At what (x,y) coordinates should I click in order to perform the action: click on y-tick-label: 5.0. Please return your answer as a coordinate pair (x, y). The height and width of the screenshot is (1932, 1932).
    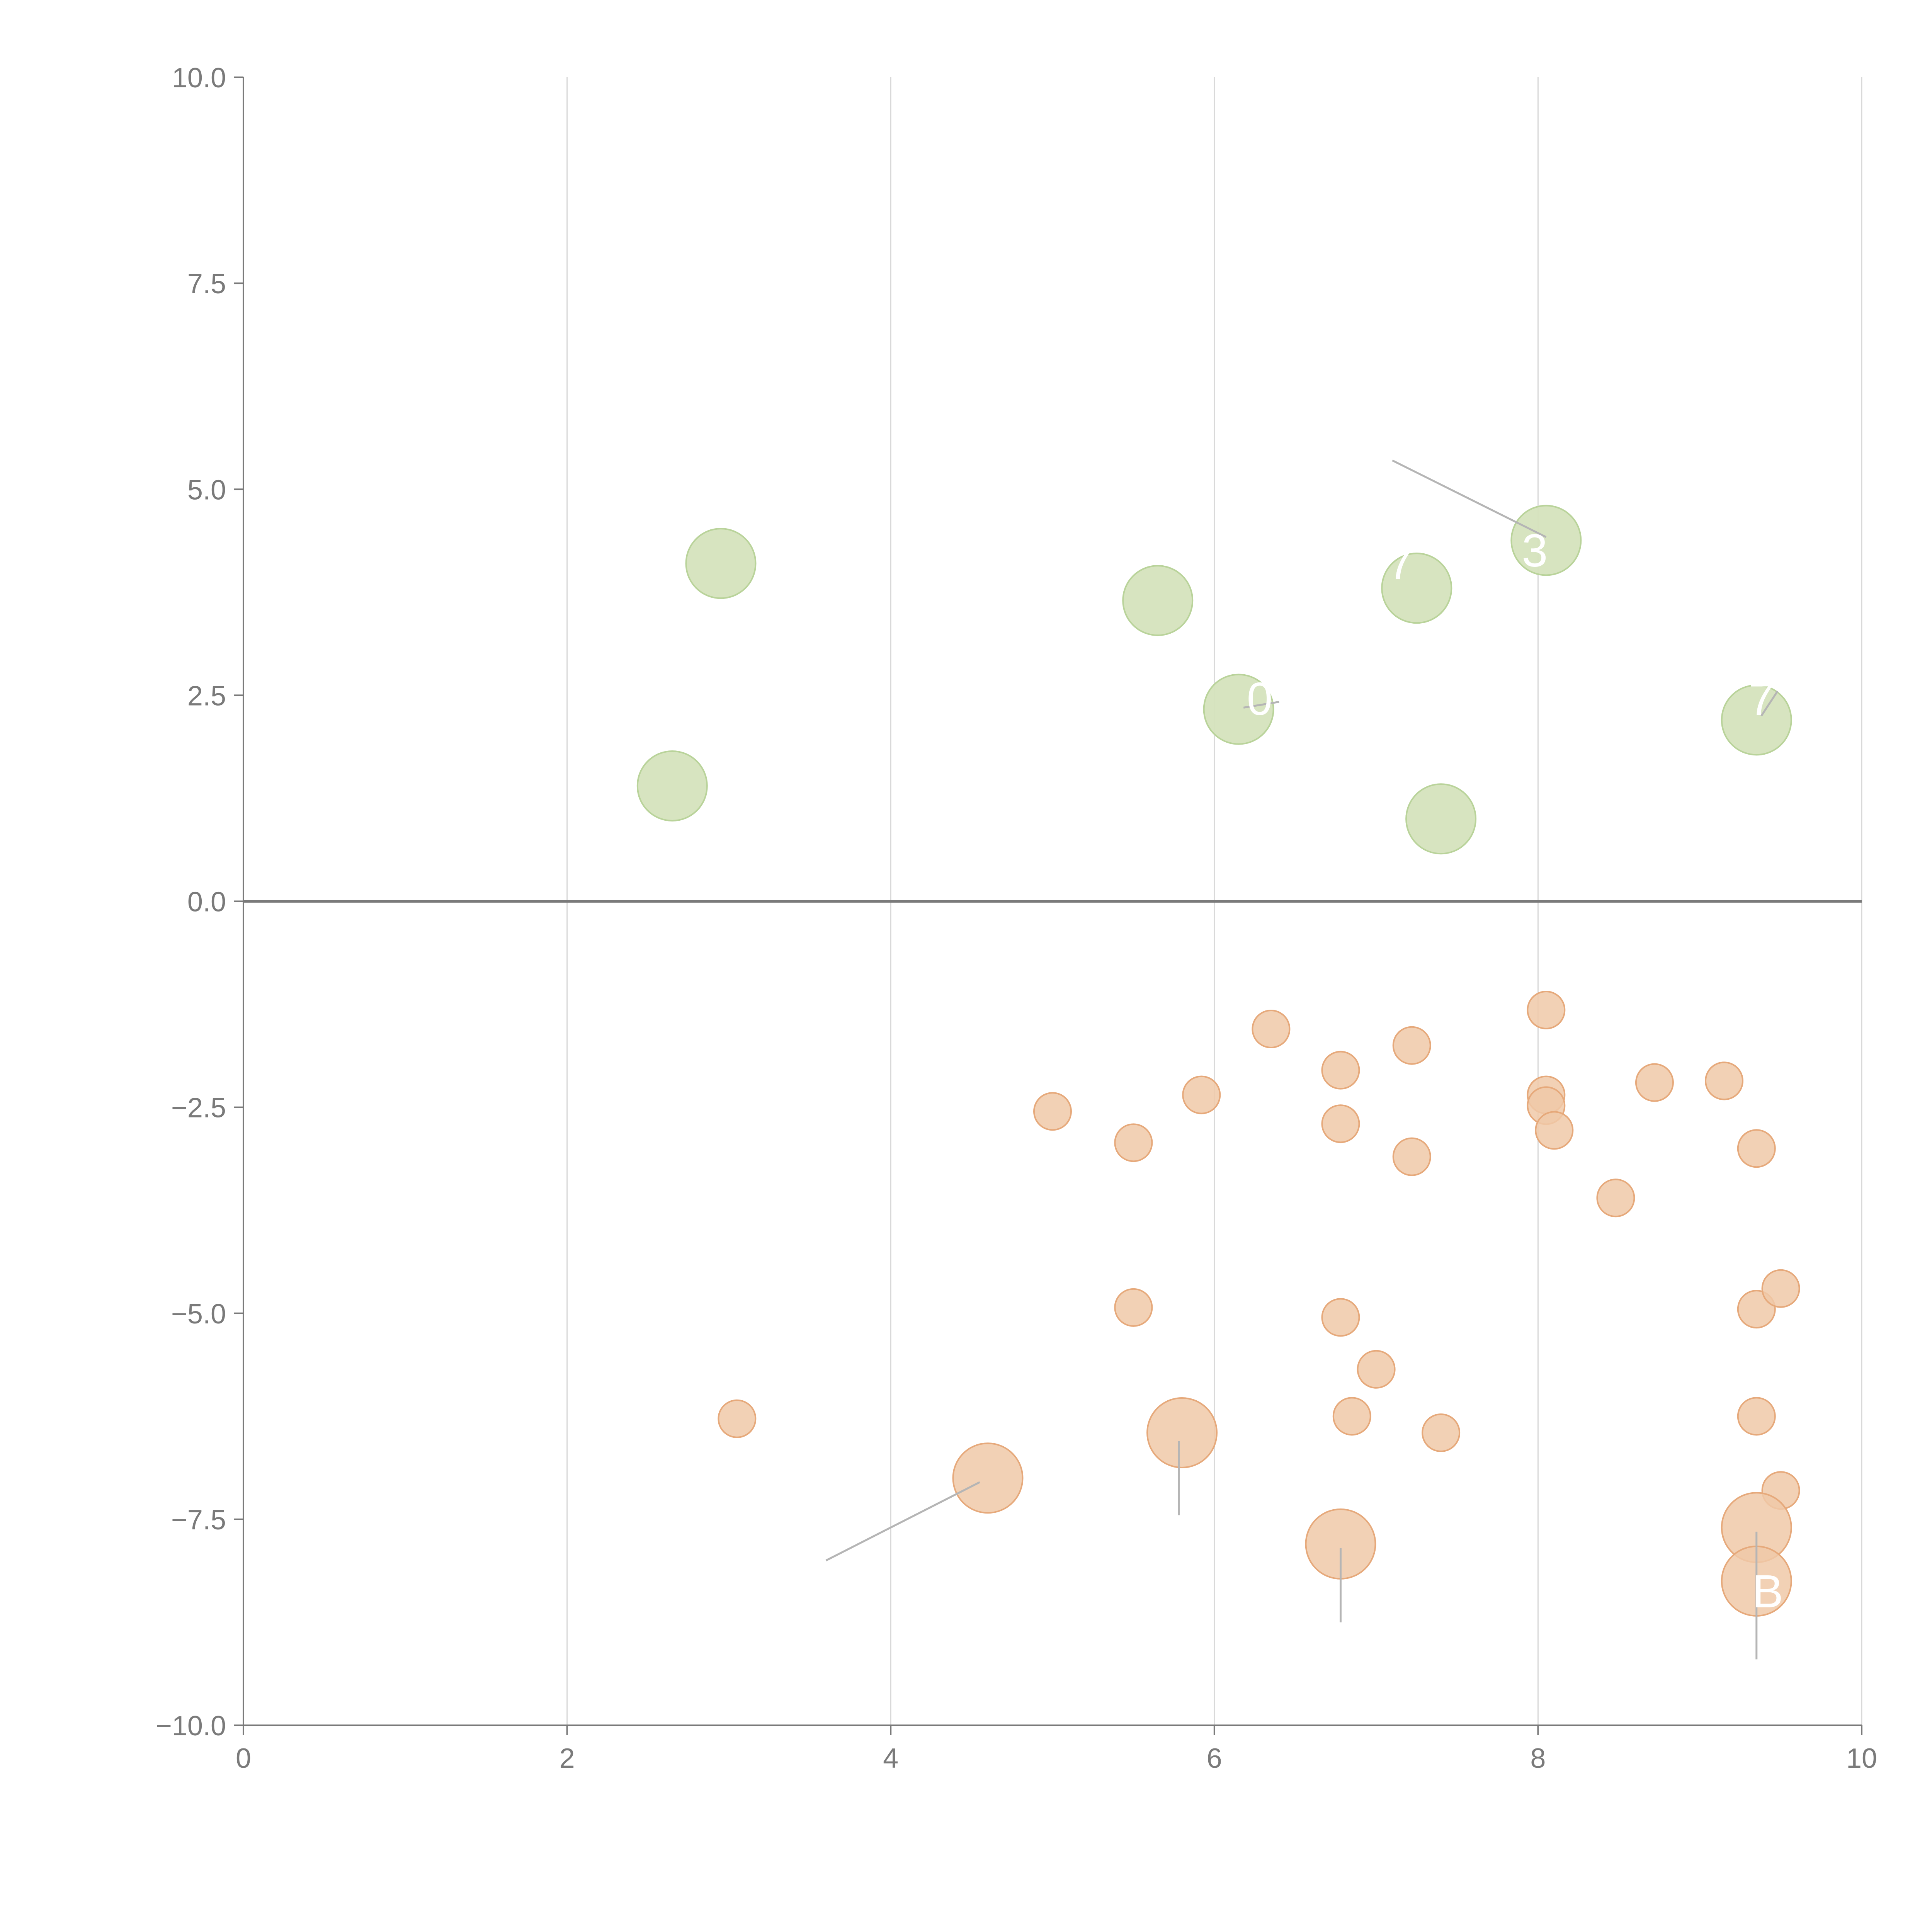
    Looking at the image, I should click on (207, 489).